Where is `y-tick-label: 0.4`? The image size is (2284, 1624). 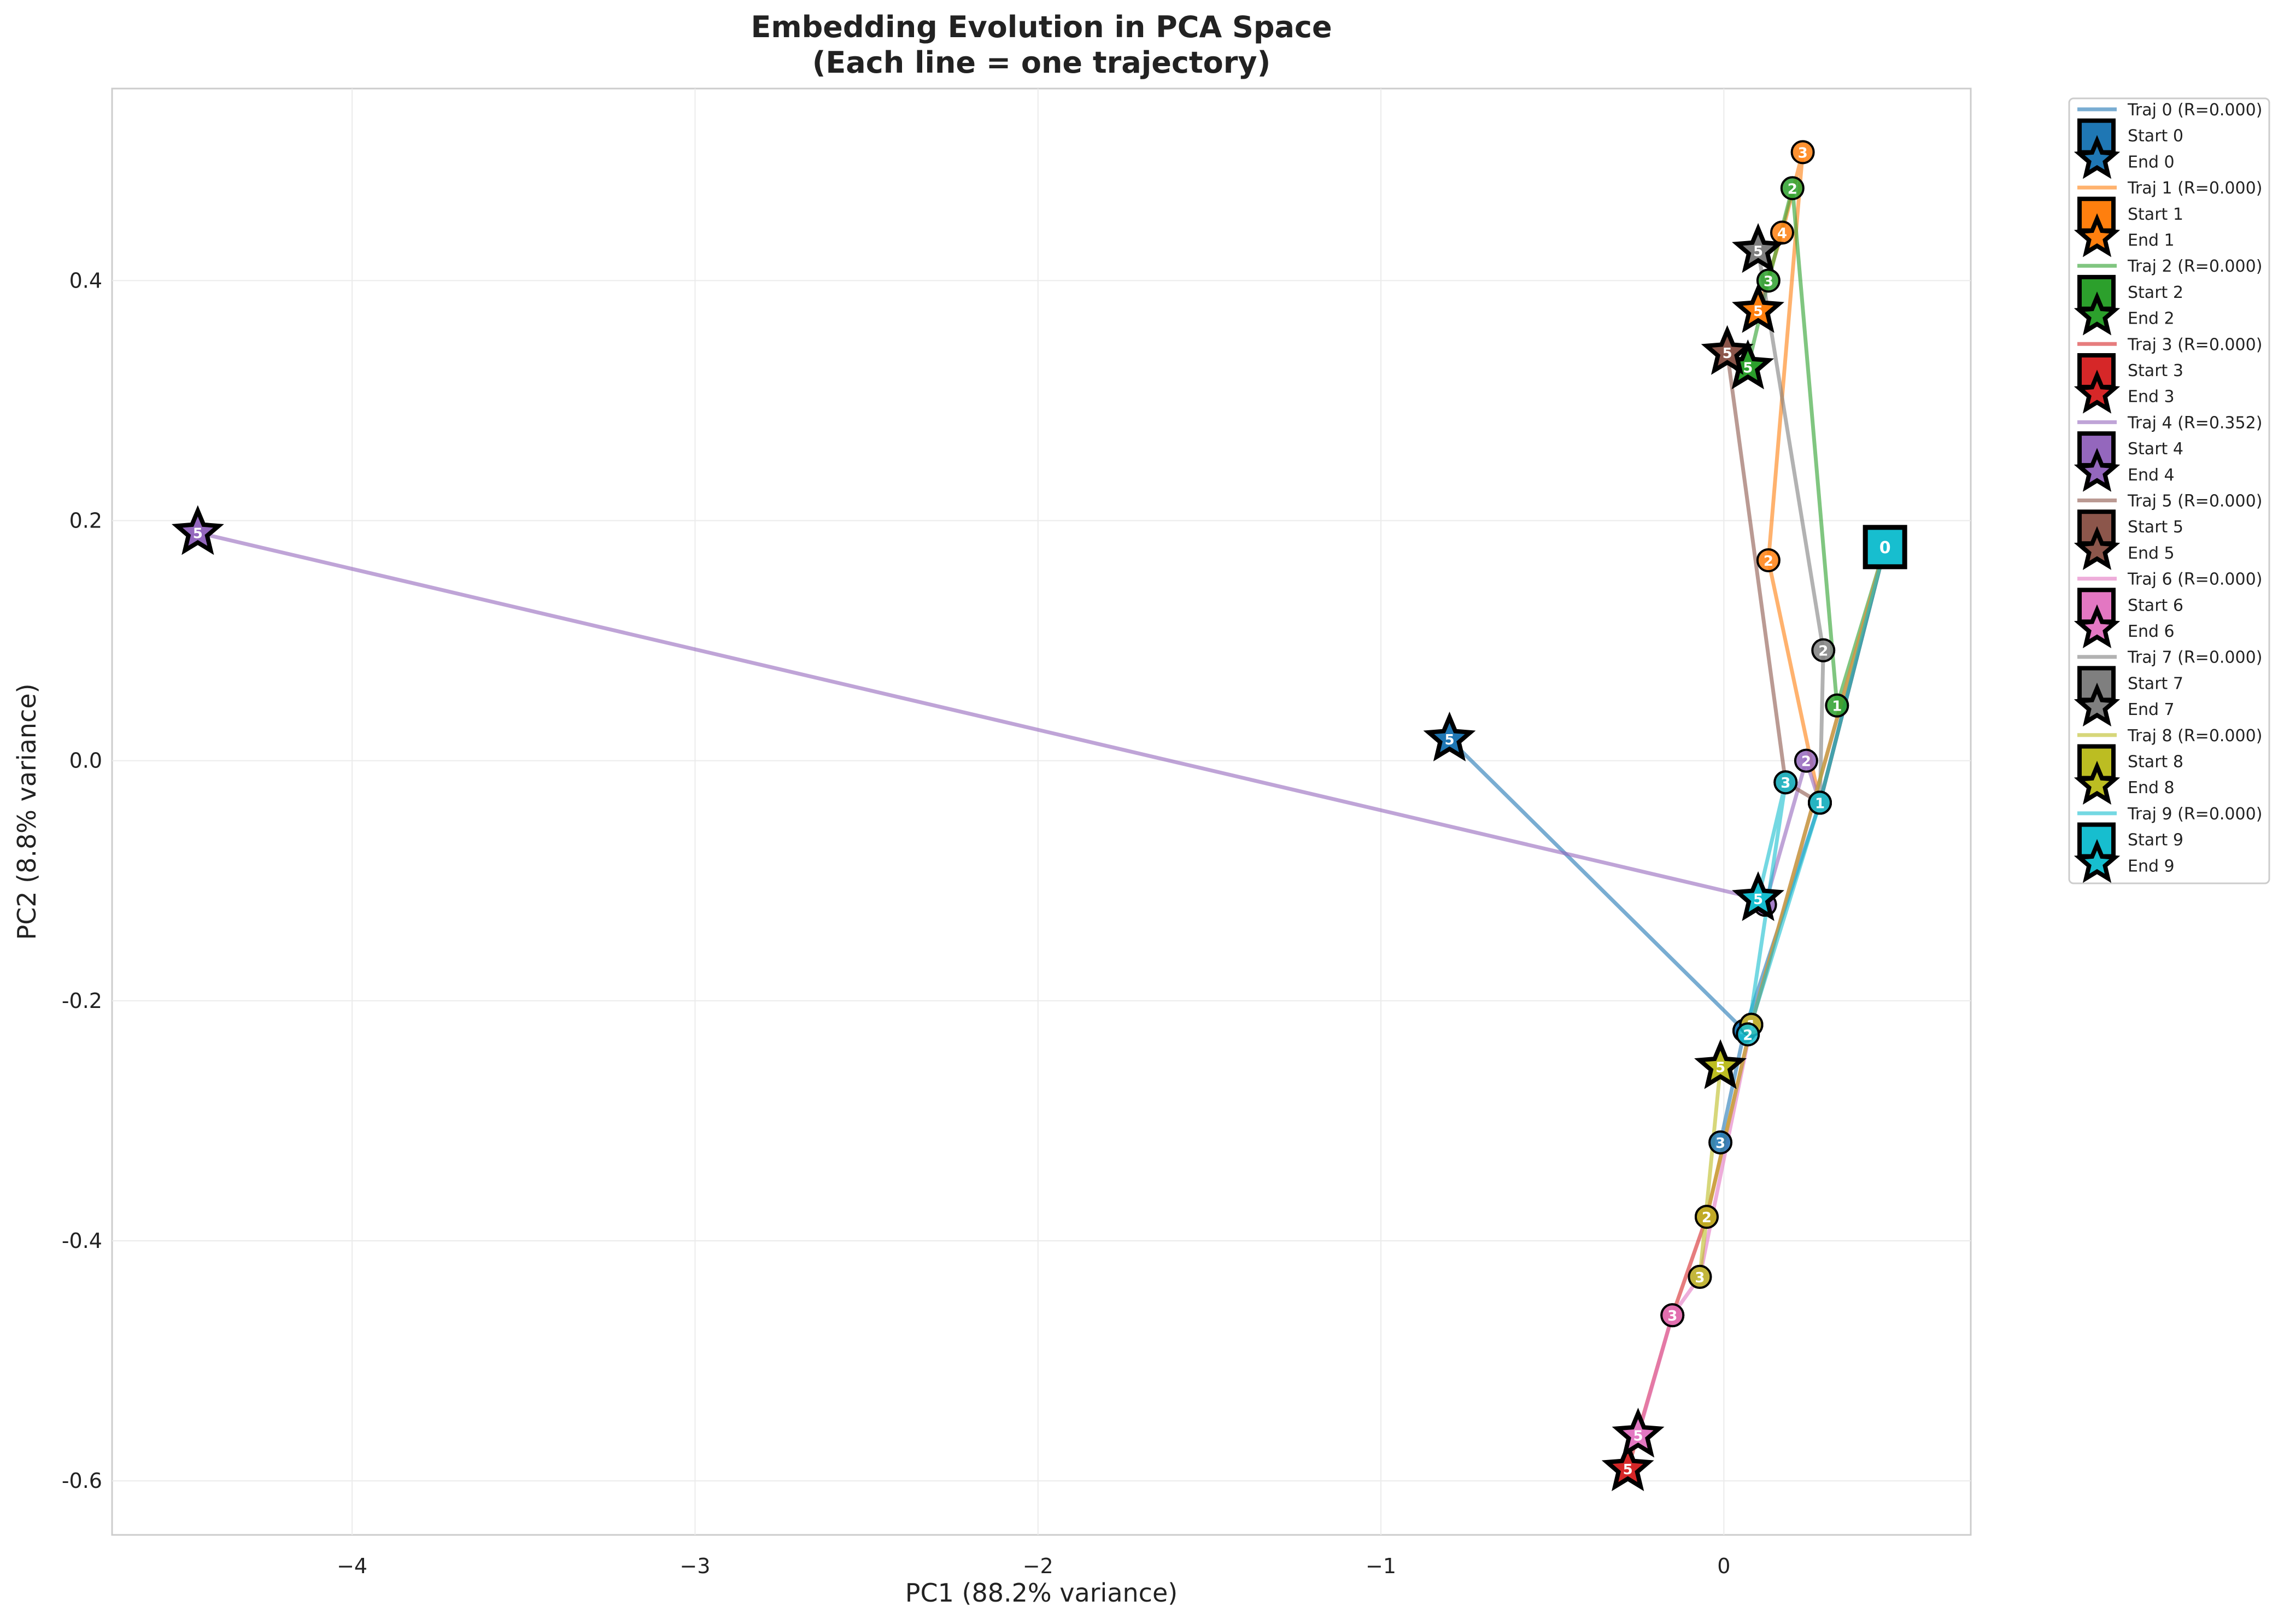 y-tick-label: 0.4 is located at coordinates (86, 280).